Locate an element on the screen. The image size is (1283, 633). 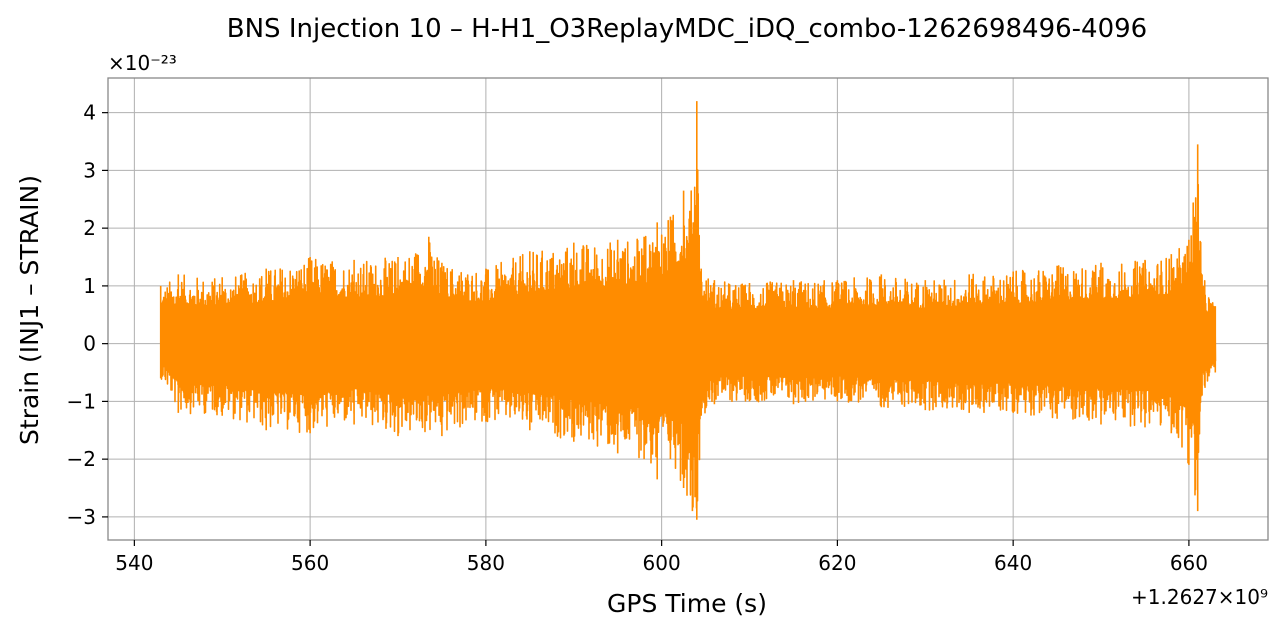
y-axis-label: Strain (INJ1 – STRAIN) is located at coordinates (29, 310).